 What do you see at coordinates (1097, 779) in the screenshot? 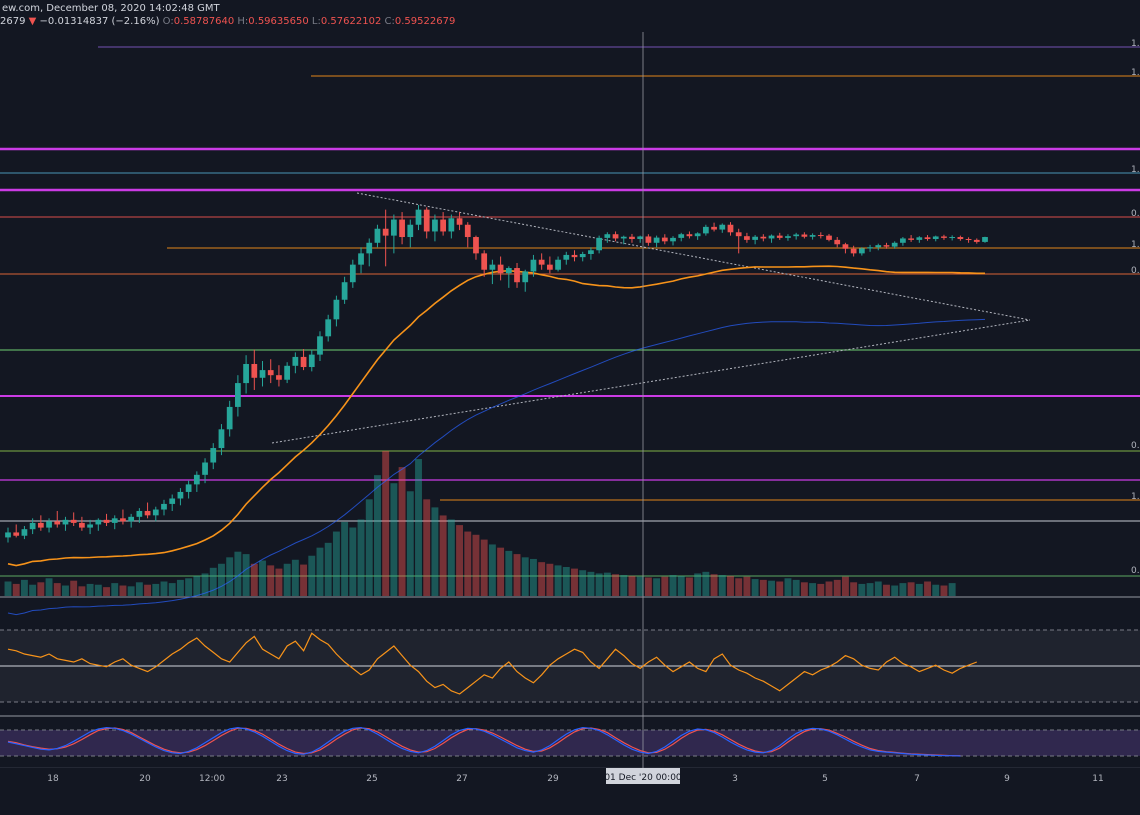
I see `time-tick-label: 11` at bounding box center [1097, 779].